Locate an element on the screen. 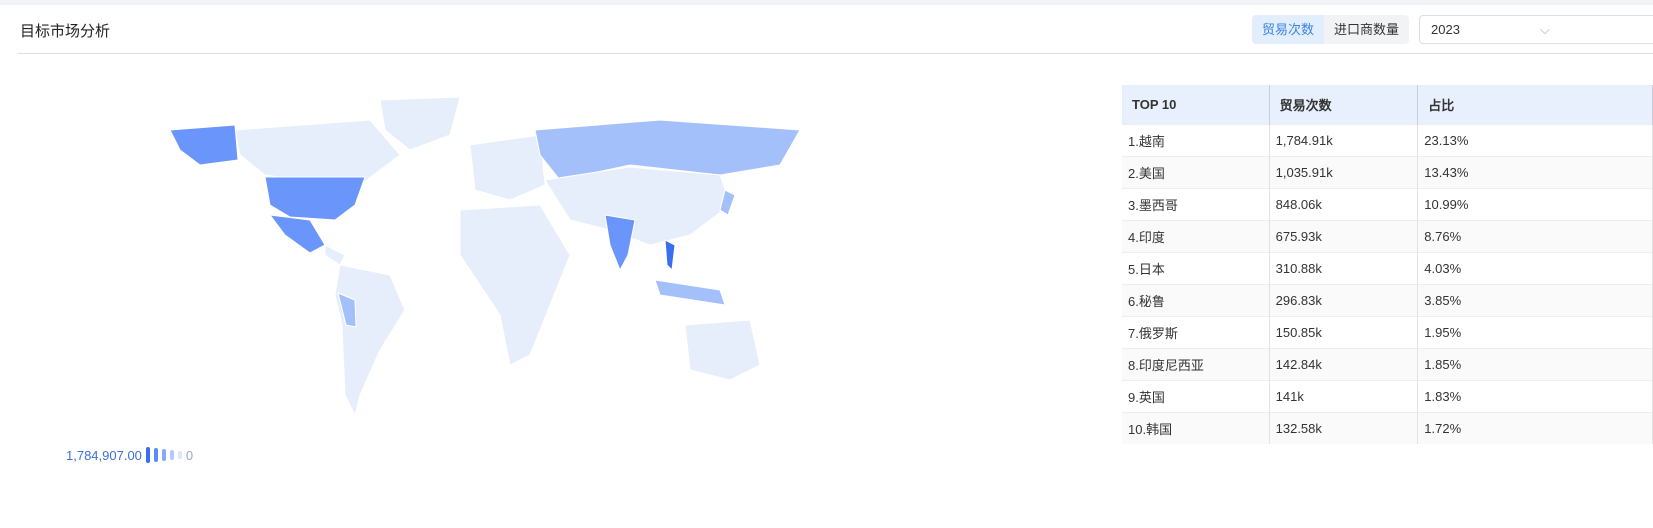  cell-country: 5.日本 is located at coordinates (1196, 268).